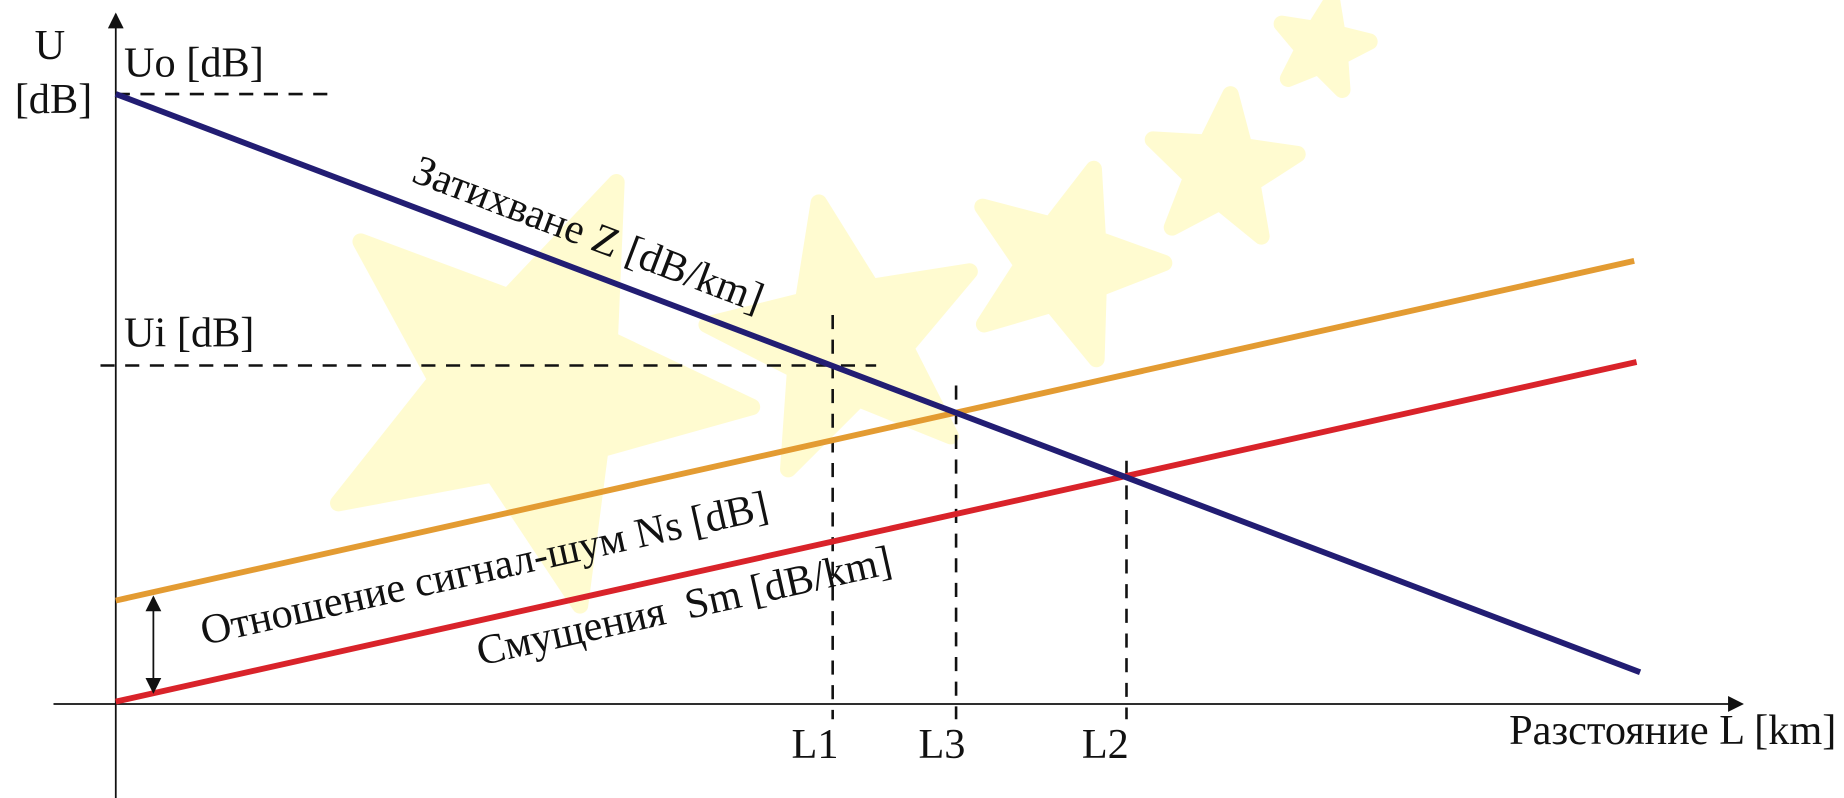 This screenshot has height=798, width=1844. Describe the element at coordinates (1105, 744) in the screenshot. I see `marker-label: L2` at that location.